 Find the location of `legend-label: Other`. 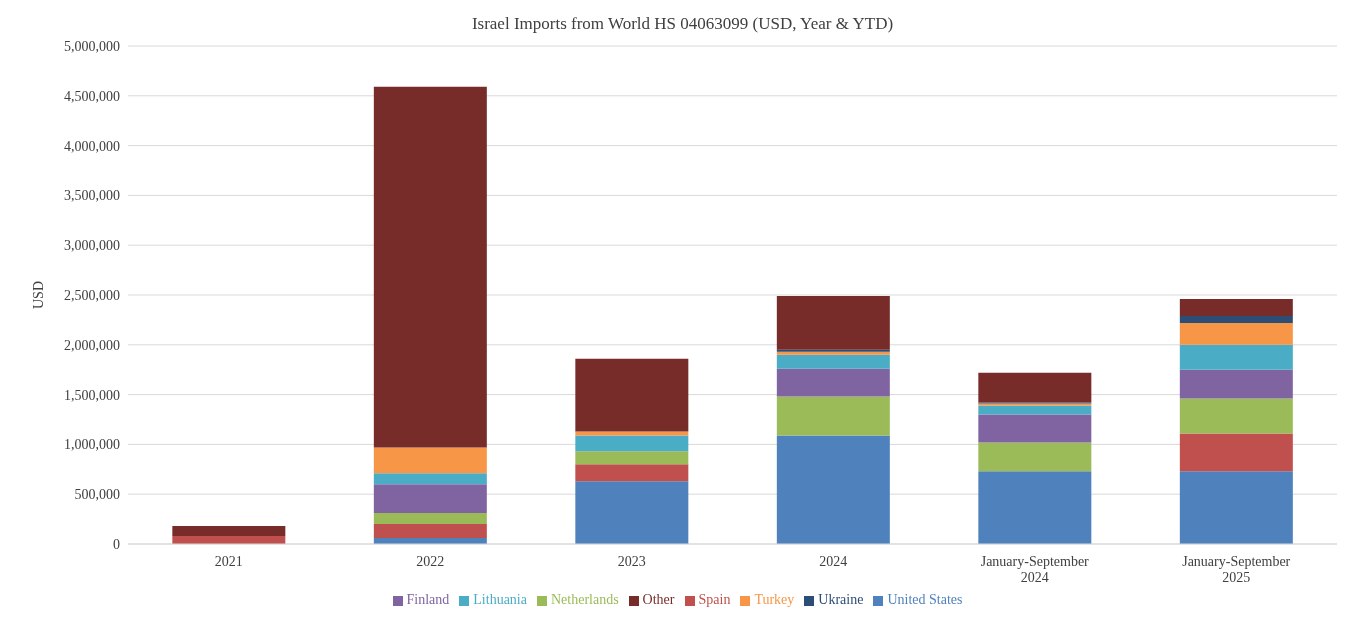

legend-label: Other is located at coordinates (658, 599).